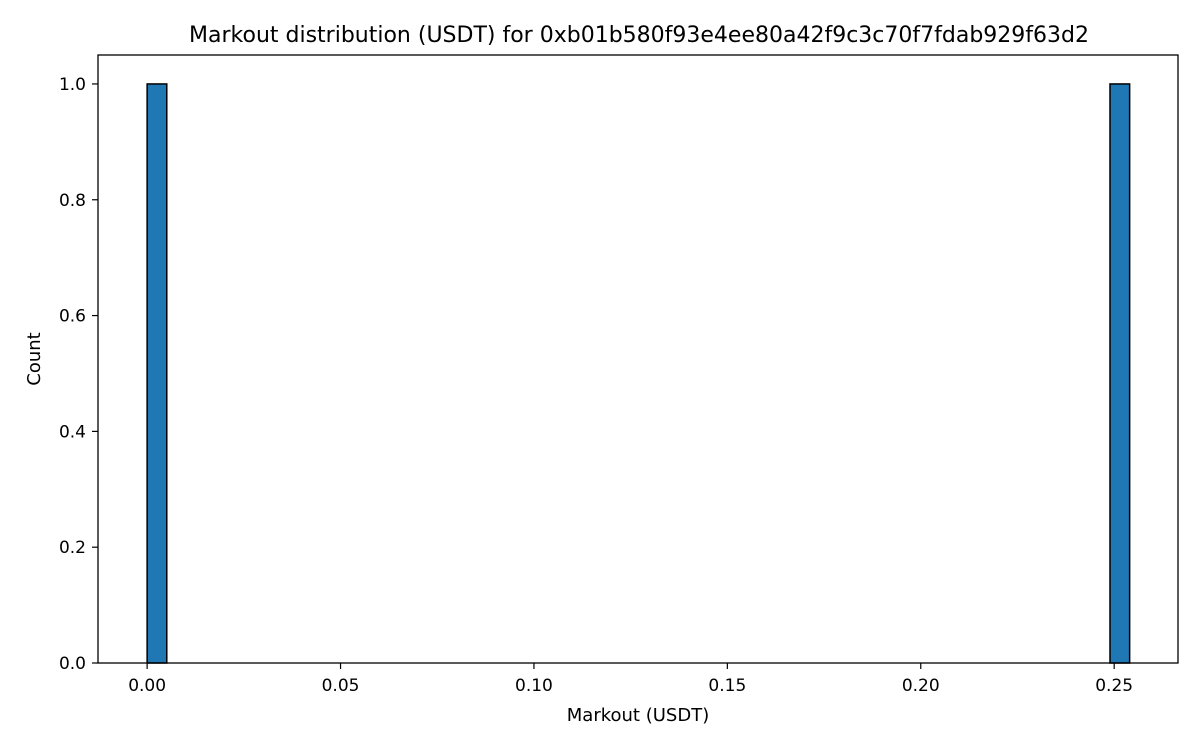 The width and height of the screenshot is (1200, 750). I want to click on y-axis-label: Count, so click(34, 358).